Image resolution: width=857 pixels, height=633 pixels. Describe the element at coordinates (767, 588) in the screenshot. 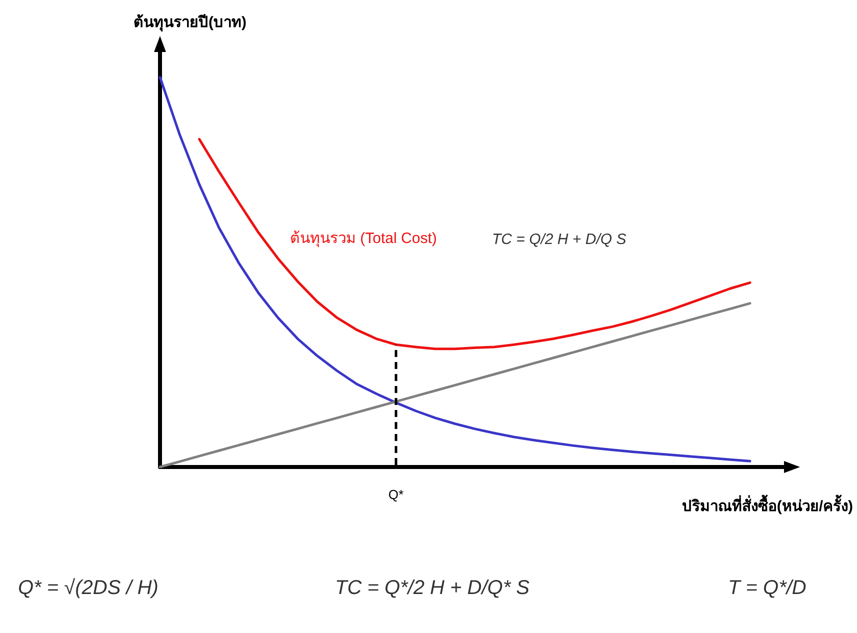

I see `text: T = Q*/D` at that location.